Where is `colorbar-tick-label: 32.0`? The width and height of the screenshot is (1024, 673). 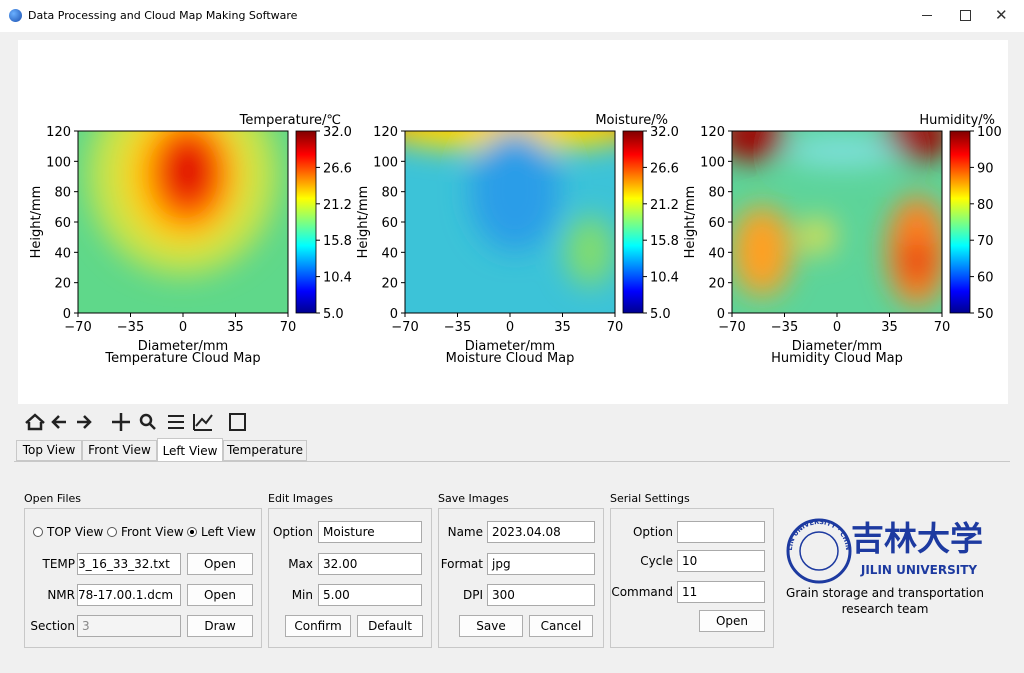 colorbar-tick-label: 32.0 is located at coordinates (664, 132).